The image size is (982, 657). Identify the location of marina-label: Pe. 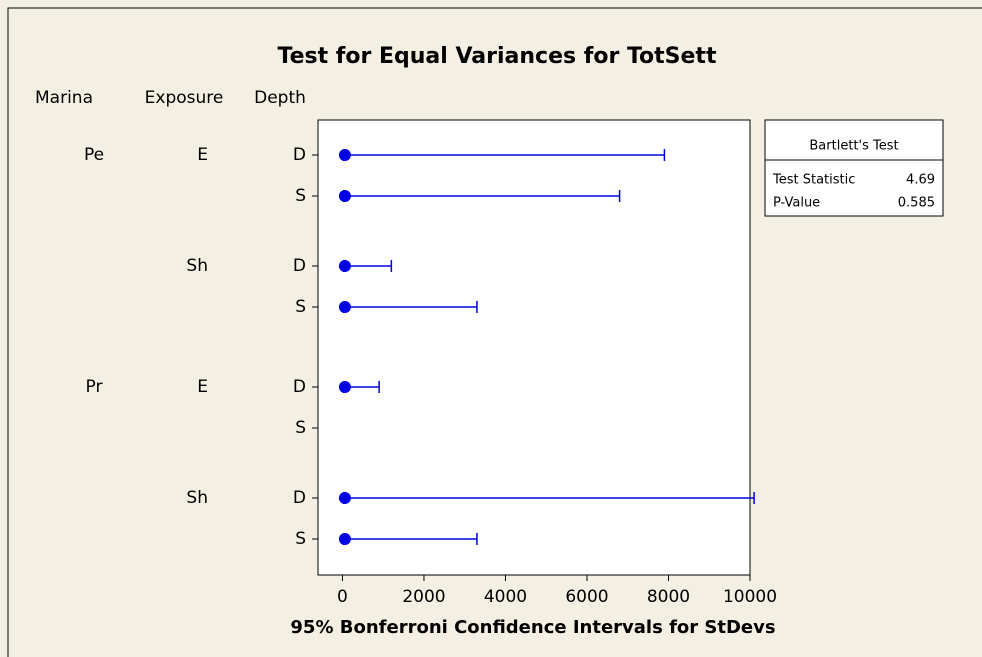
(94, 155).